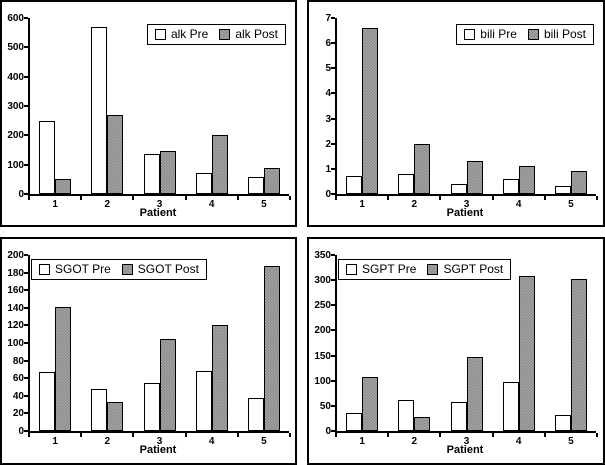 Image resolution: width=605 pixels, height=465 pixels. I want to click on y-tick-label: 3, so click(328, 119).